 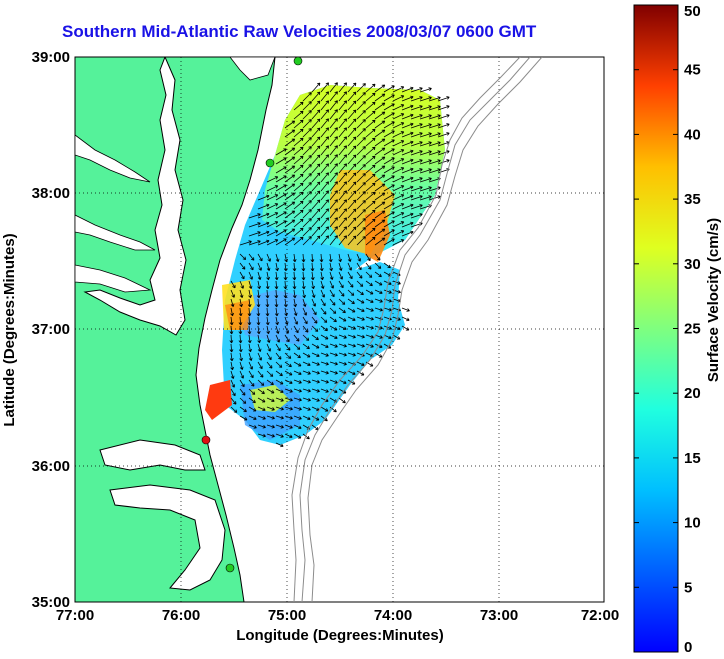 What do you see at coordinates (713, 300) in the screenshot?
I see `colorbar-label: Surface Velocity (cm/s)` at bounding box center [713, 300].